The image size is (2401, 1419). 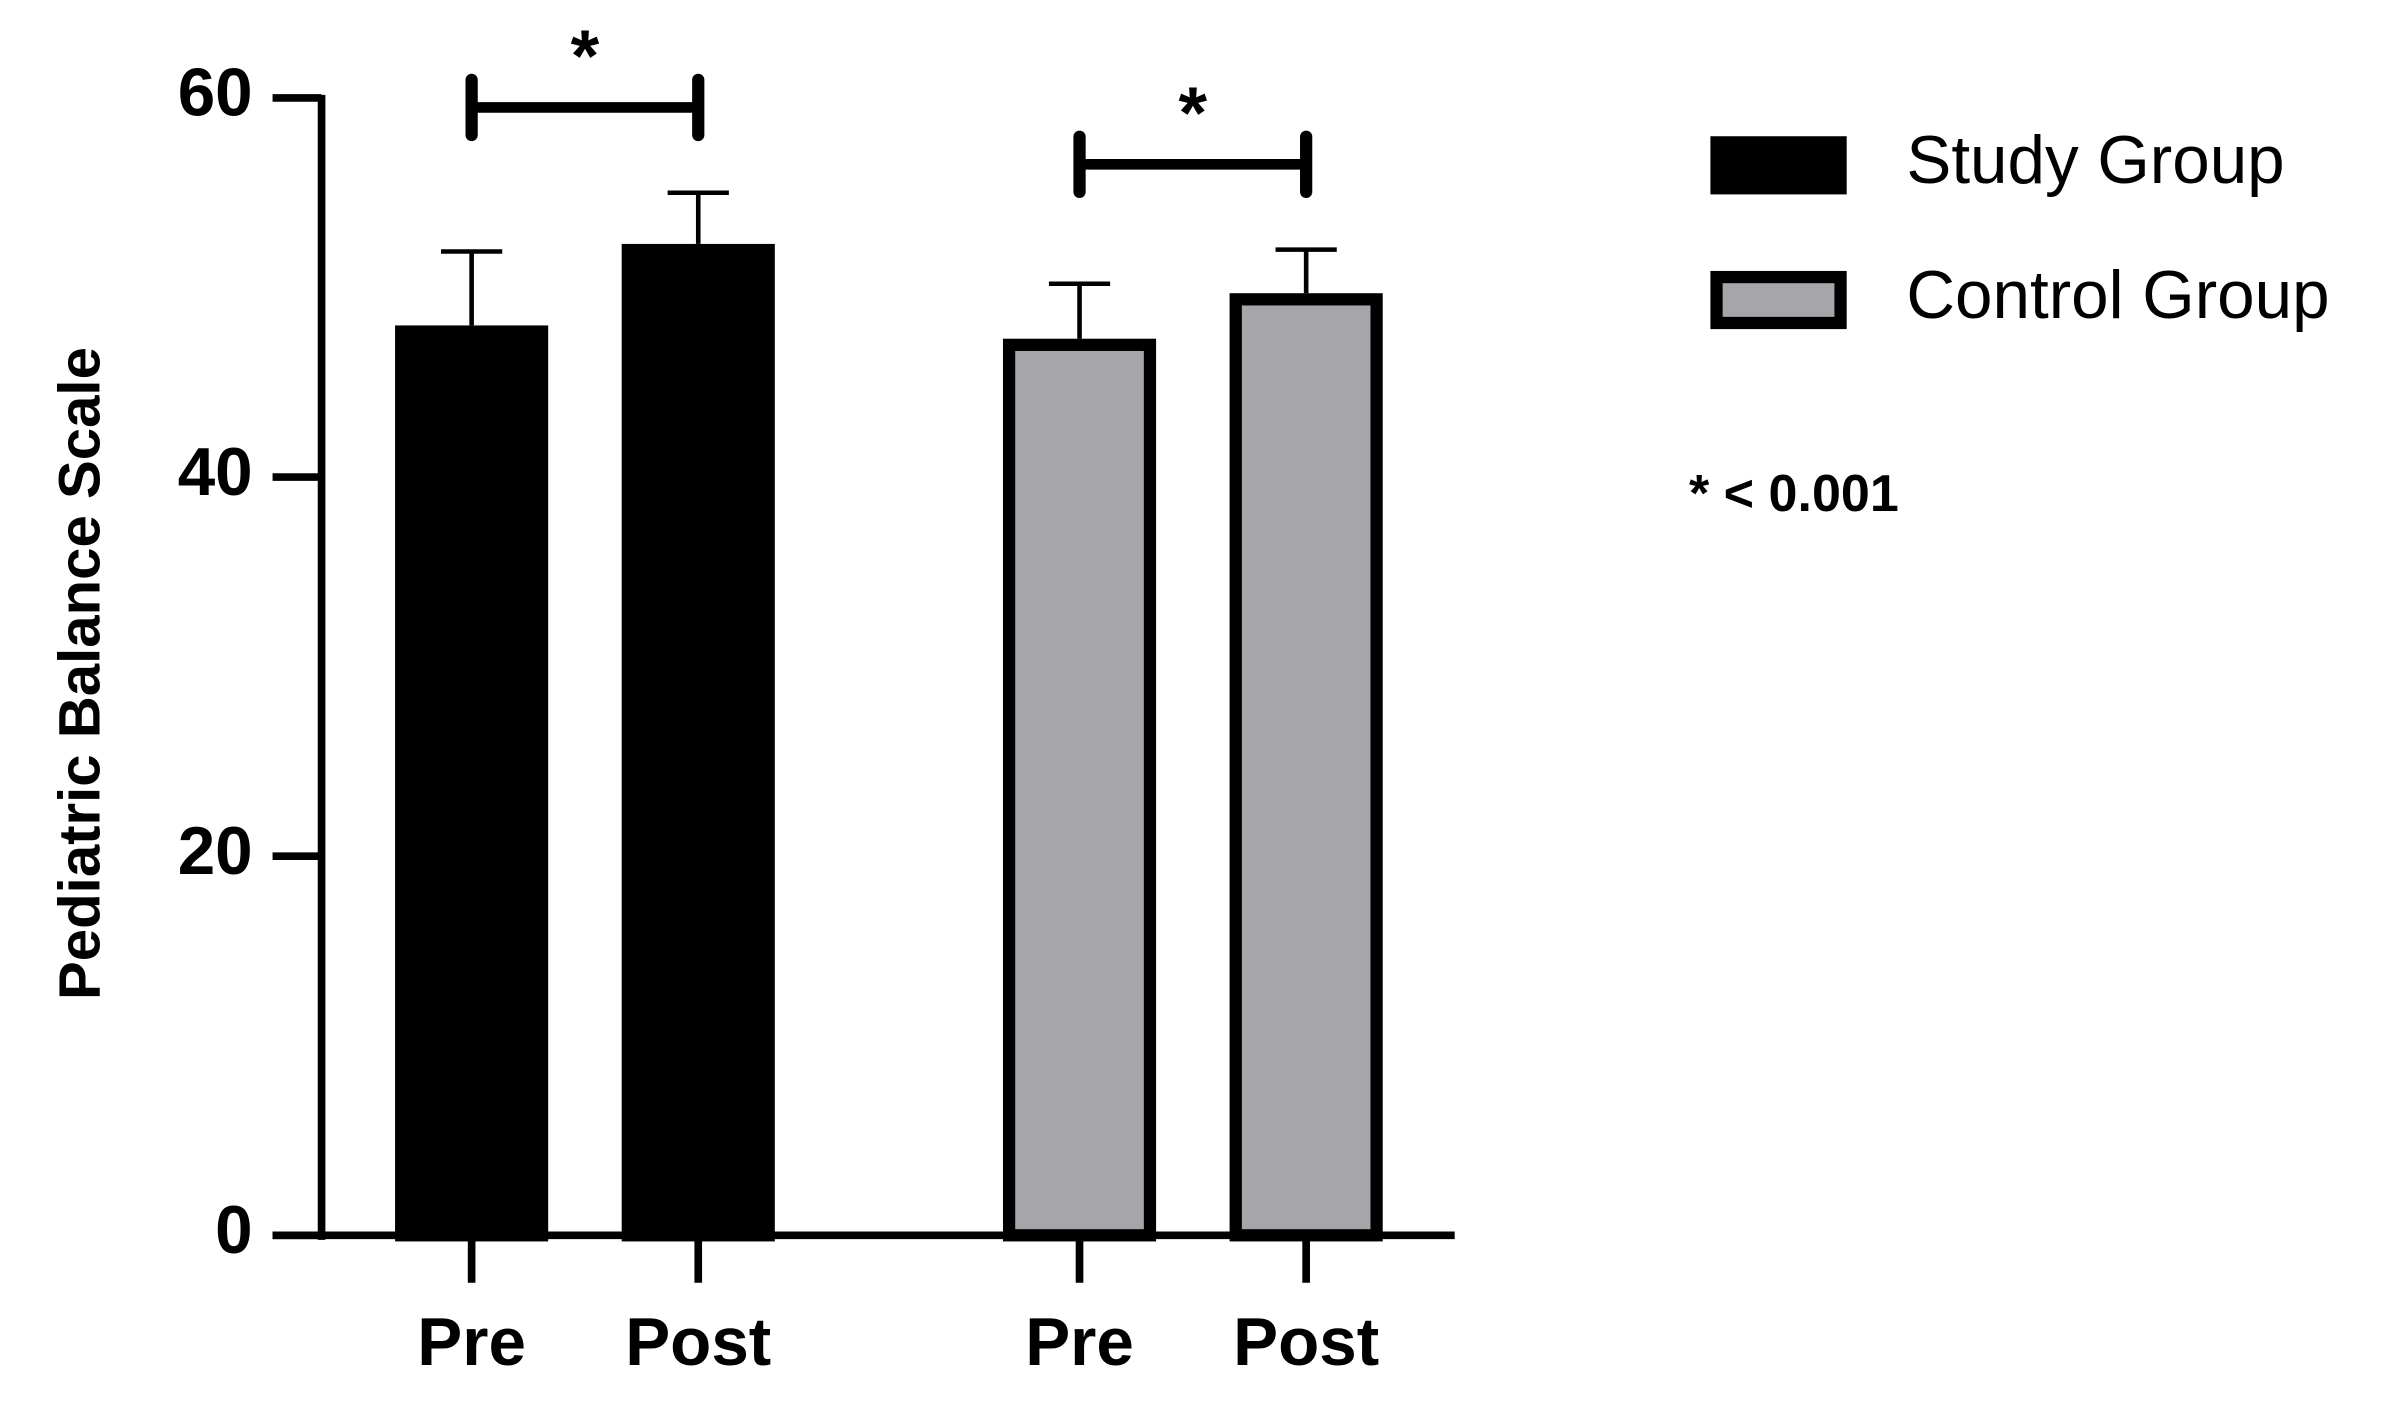 What do you see at coordinates (215, 93) in the screenshot?
I see `y-tick-label: 60` at bounding box center [215, 93].